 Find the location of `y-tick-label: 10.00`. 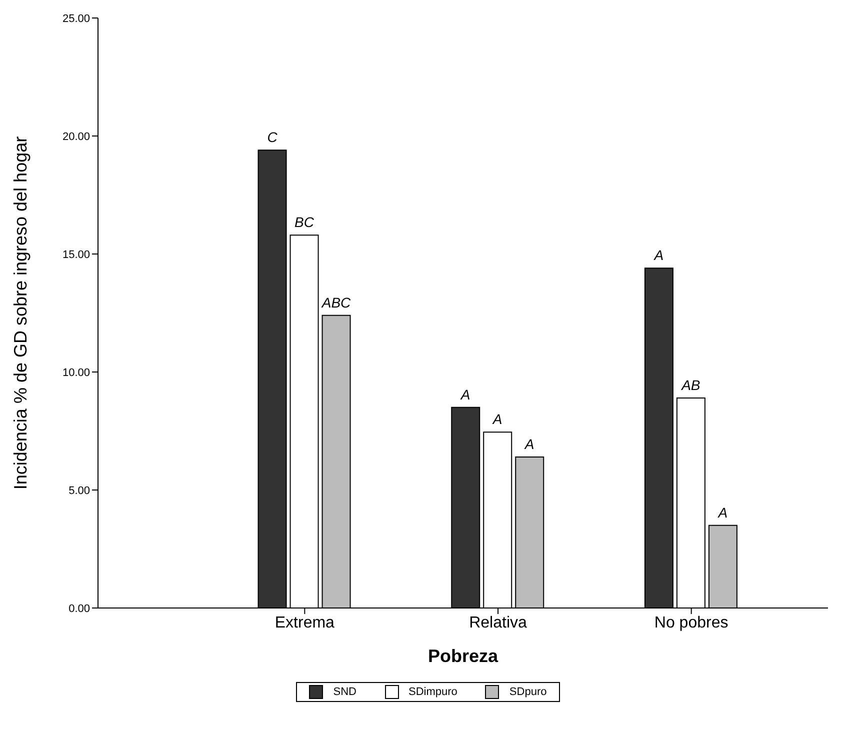

y-tick-label: 10.00 is located at coordinates (76, 372).